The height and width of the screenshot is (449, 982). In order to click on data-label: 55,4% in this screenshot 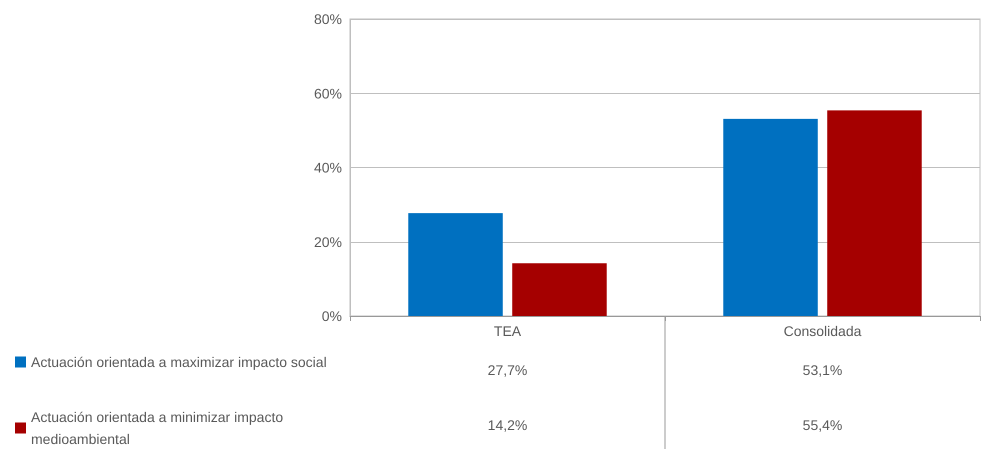, I will do `click(822, 425)`.